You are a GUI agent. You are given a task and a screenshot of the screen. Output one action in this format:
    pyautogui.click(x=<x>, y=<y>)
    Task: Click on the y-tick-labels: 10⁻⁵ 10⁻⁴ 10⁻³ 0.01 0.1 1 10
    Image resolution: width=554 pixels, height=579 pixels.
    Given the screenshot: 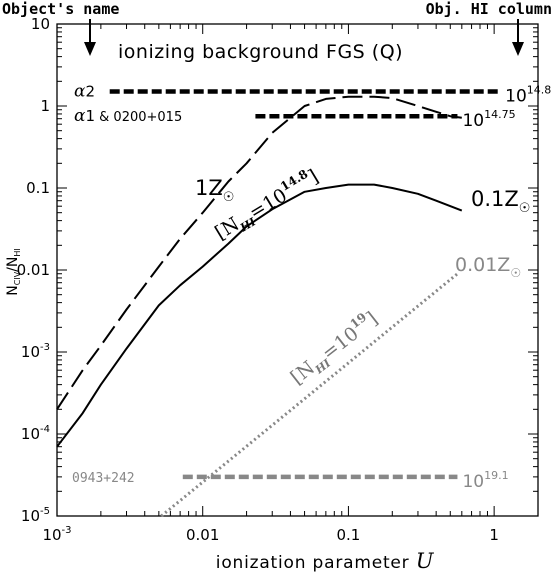 What is the action you would take?
    pyautogui.click(x=33, y=270)
    